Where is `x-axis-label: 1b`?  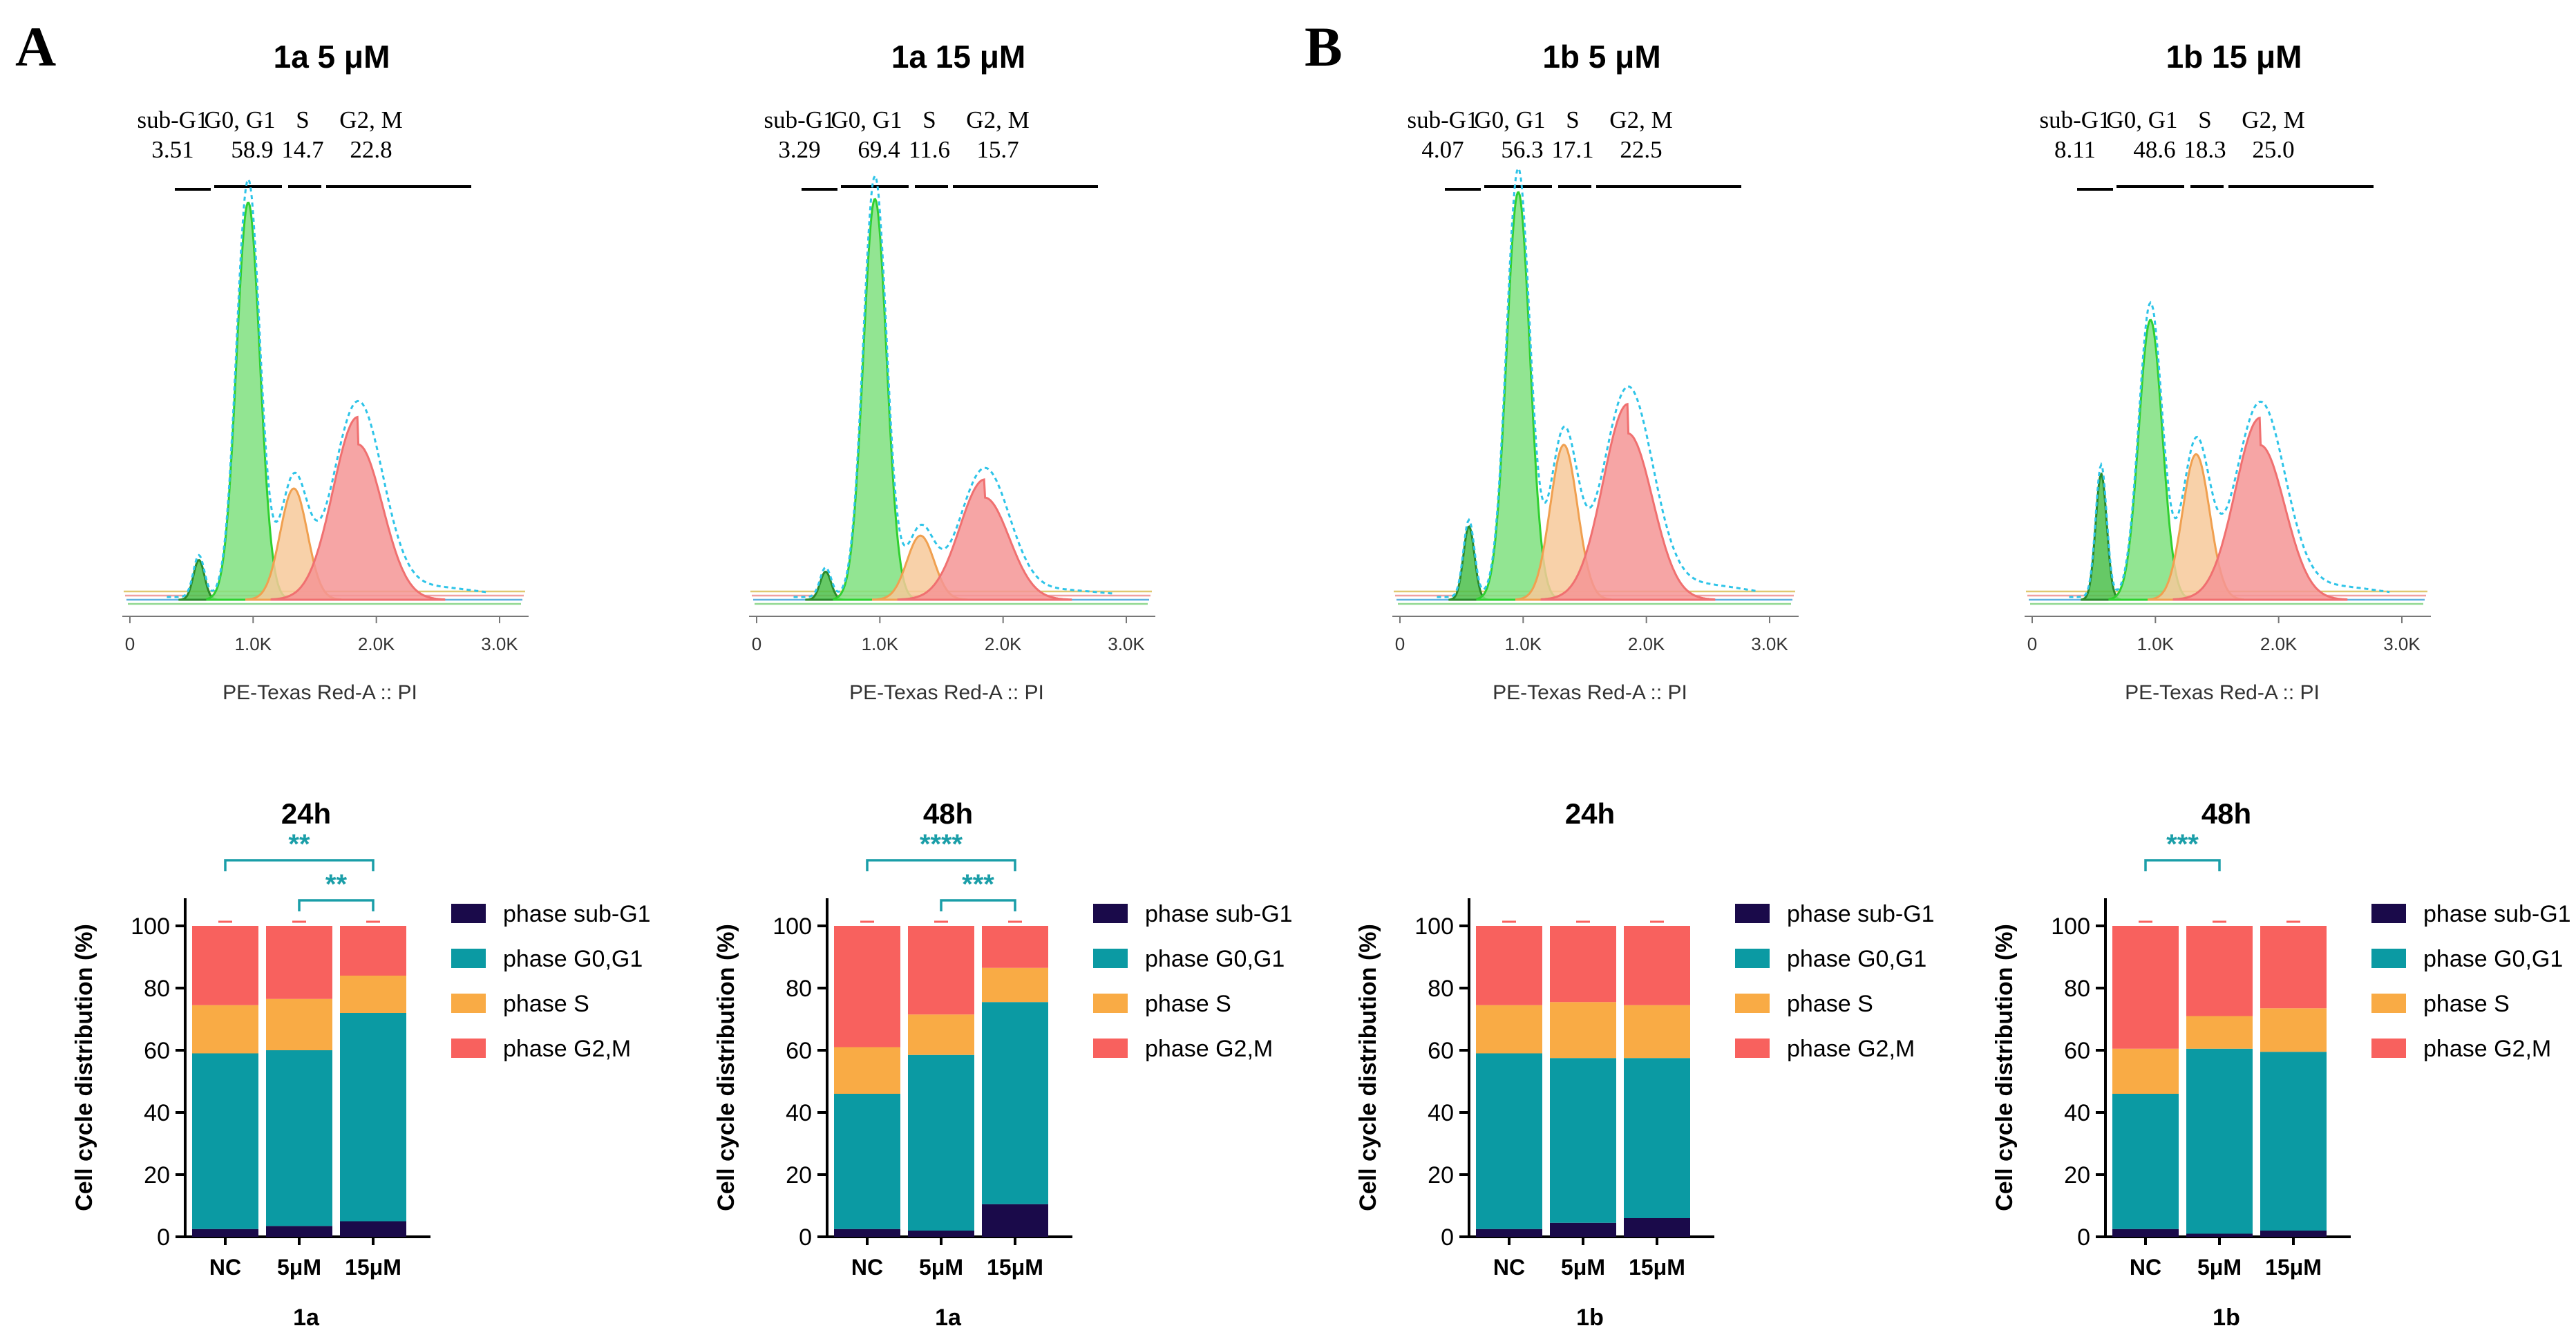 x-axis-label: 1b is located at coordinates (2226, 1318).